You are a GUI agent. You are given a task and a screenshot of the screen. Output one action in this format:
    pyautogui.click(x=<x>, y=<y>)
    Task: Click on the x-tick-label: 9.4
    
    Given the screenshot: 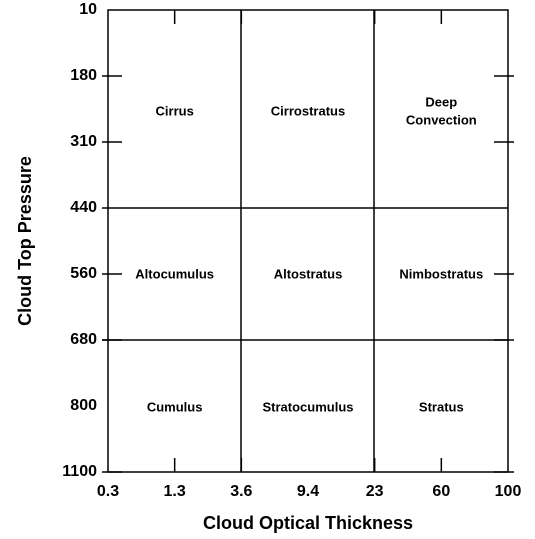 What is the action you would take?
    pyautogui.click(x=308, y=491)
    